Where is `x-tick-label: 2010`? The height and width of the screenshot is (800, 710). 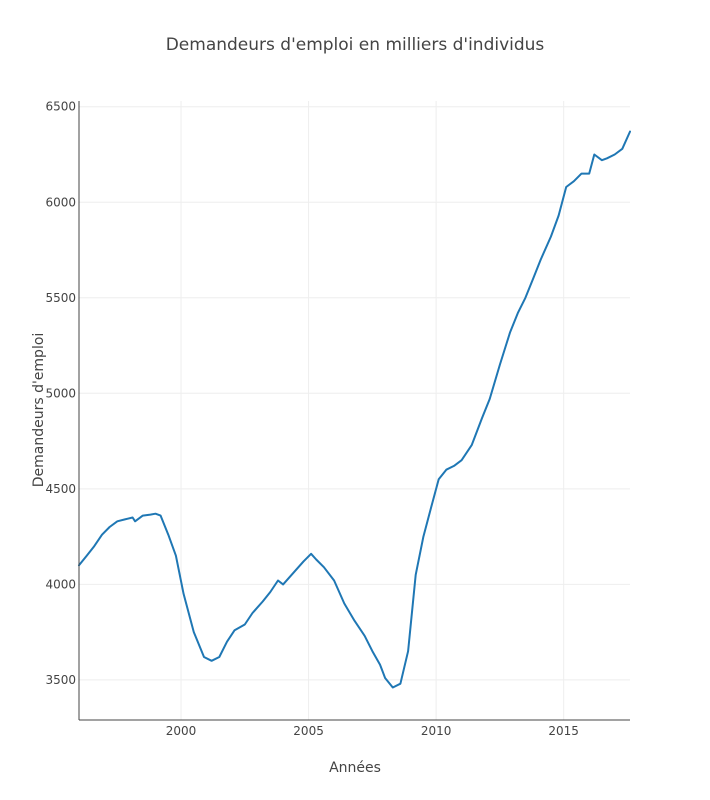
x-tick-label: 2010 is located at coordinates (436, 731).